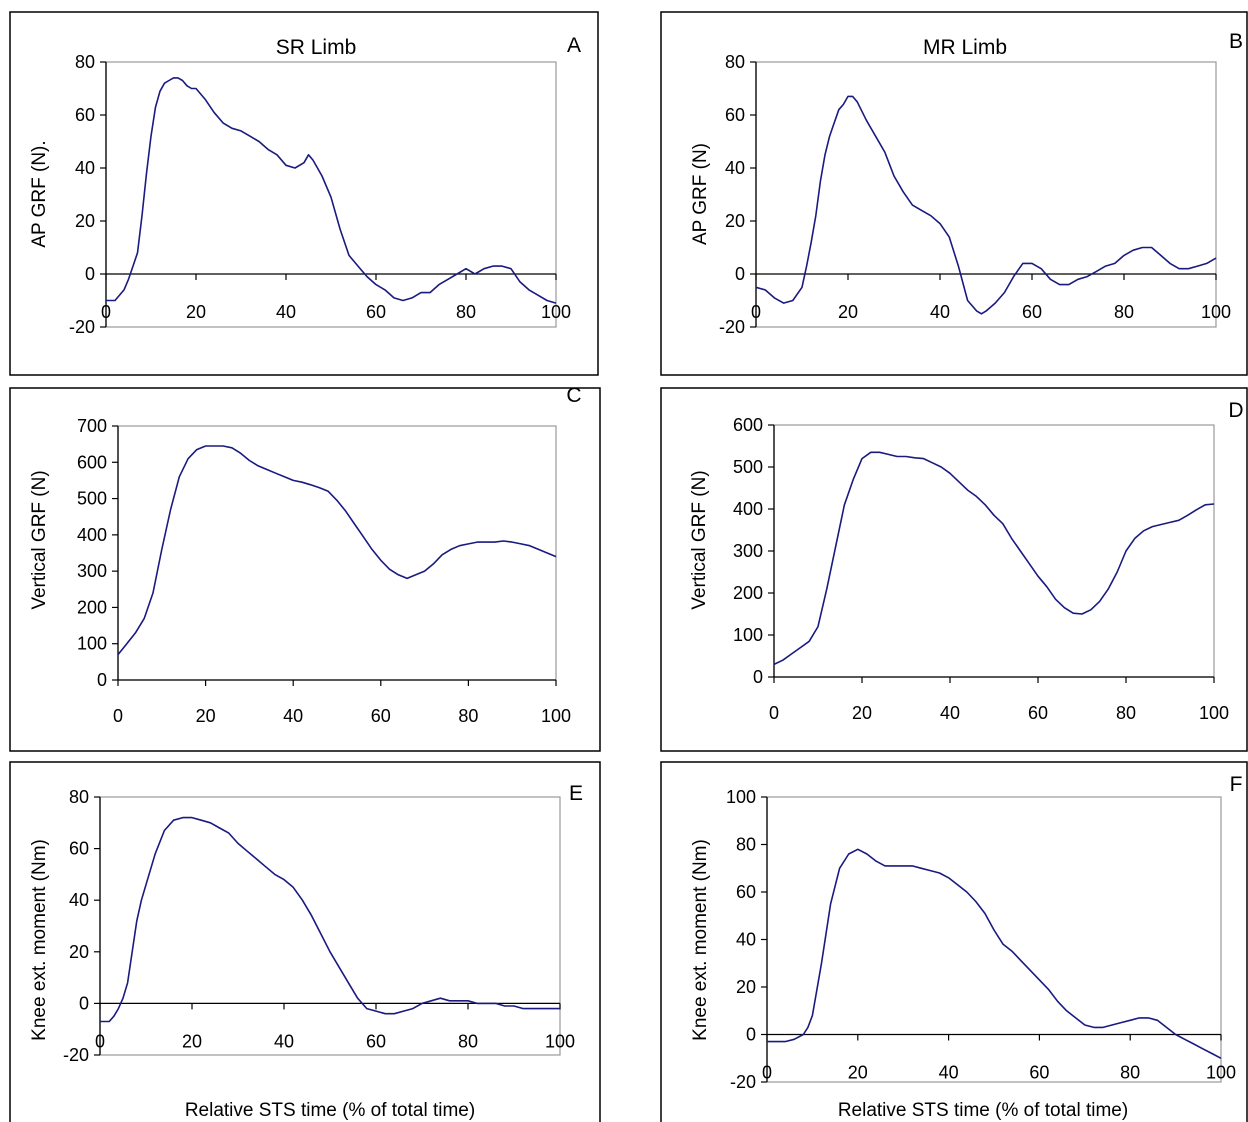  I want to click on x-tick-label-a: 80, so click(466, 312).